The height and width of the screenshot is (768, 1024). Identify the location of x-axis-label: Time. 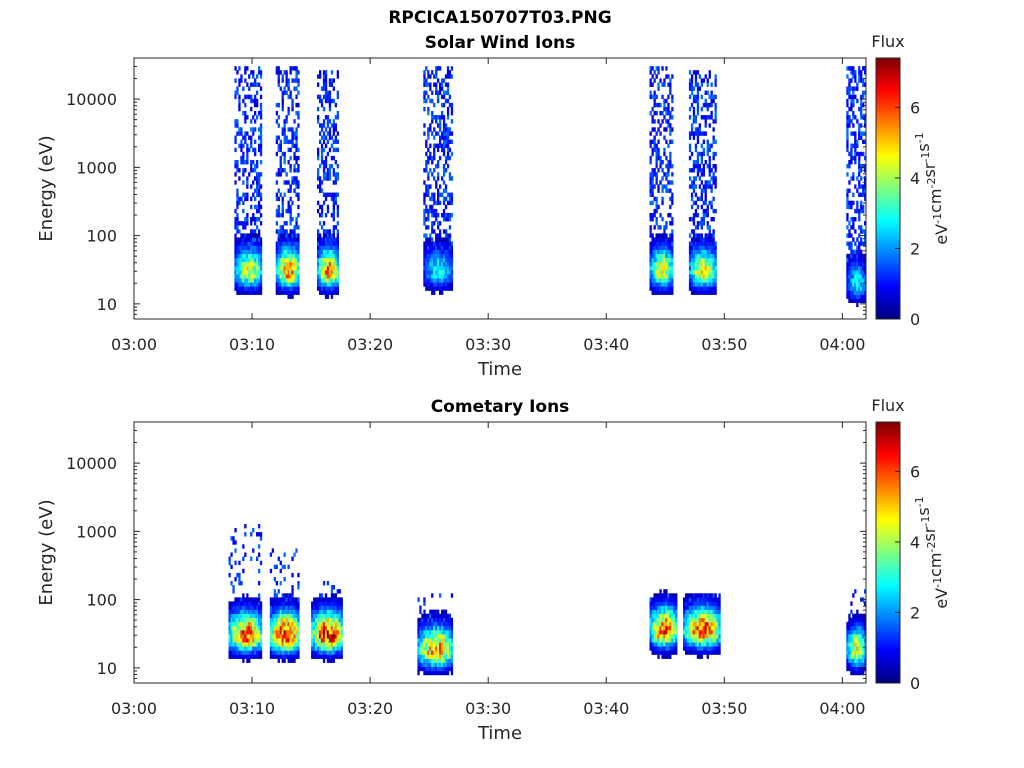
(499, 369).